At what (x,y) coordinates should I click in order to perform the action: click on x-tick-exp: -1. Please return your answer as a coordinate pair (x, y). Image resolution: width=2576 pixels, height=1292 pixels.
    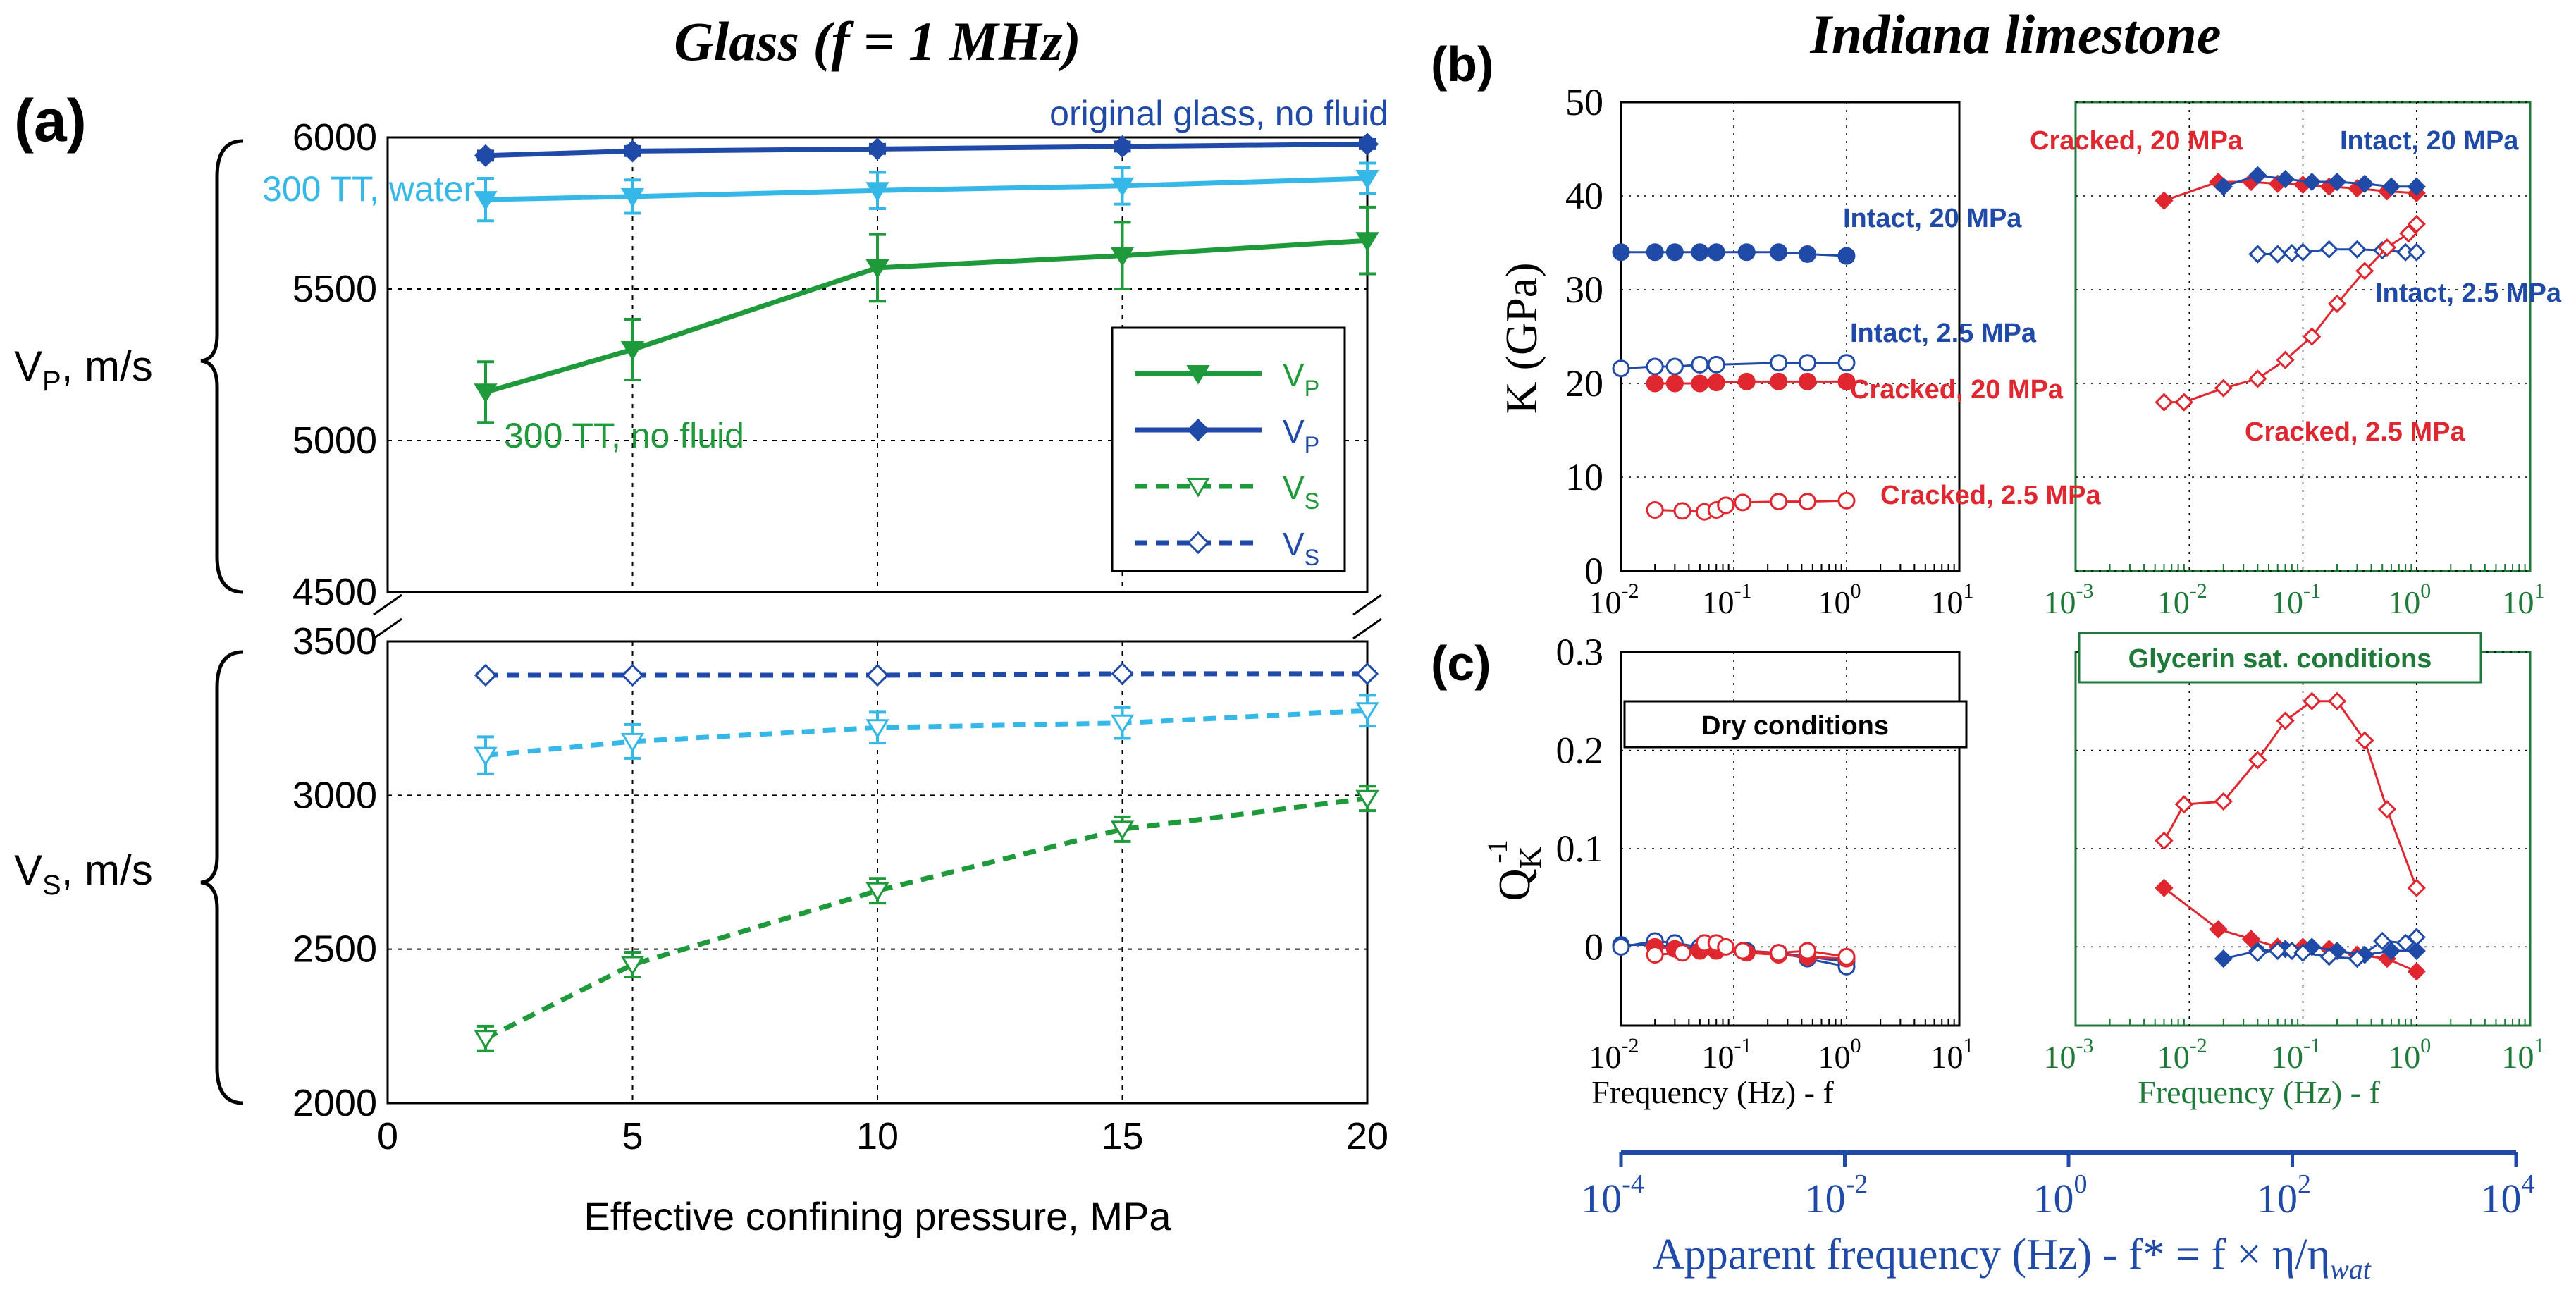
    Looking at the image, I should click on (1743, 1045).